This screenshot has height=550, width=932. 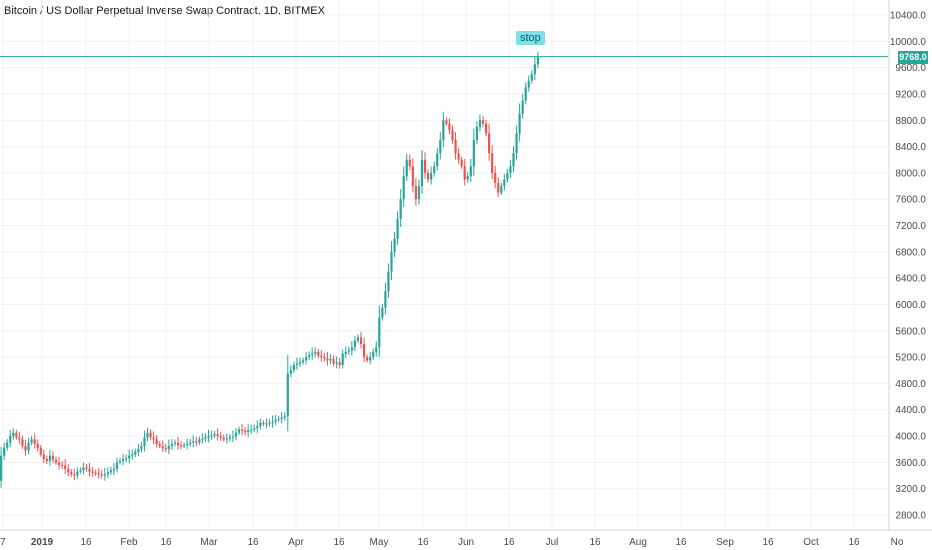 I want to click on y-tick-label: 6000.0, so click(x=910, y=305).